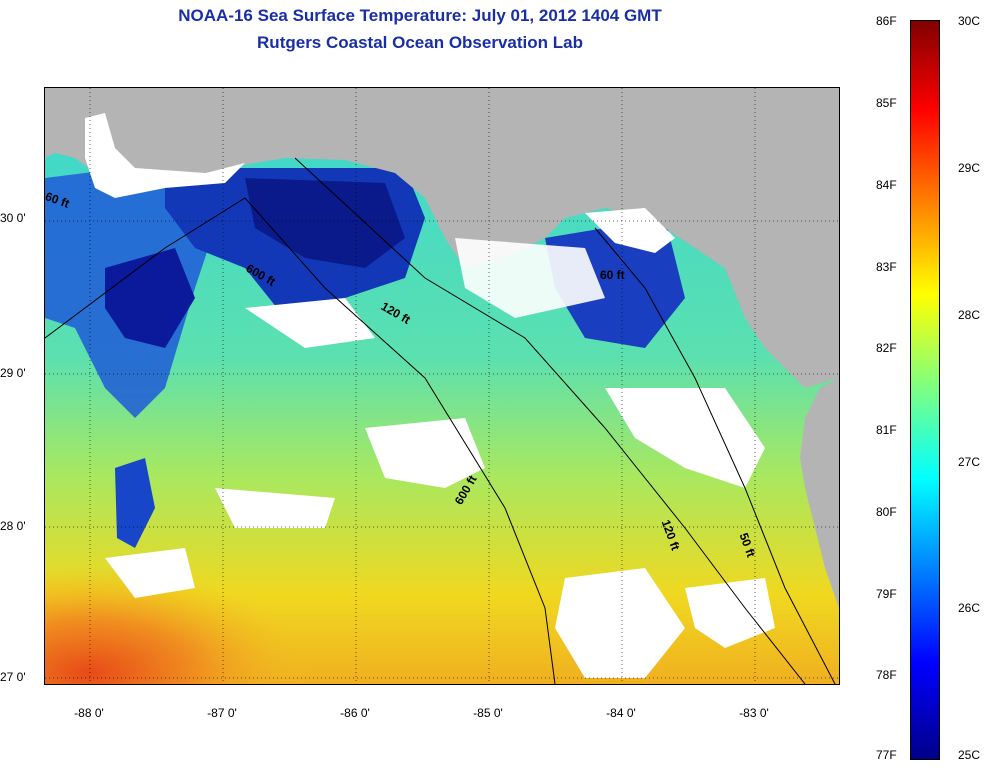 The height and width of the screenshot is (770, 992). Describe the element at coordinates (886, 185) in the screenshot. I see `colorbar-f-84: 84F` at that location.